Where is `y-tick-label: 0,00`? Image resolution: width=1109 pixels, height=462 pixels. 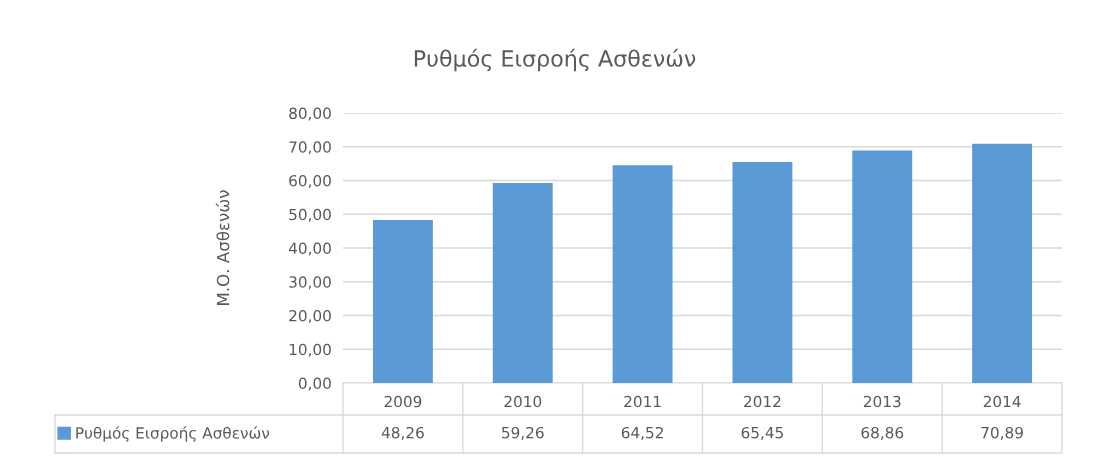
y-tick-label: 0,00 is located at coordinates (314, 384).